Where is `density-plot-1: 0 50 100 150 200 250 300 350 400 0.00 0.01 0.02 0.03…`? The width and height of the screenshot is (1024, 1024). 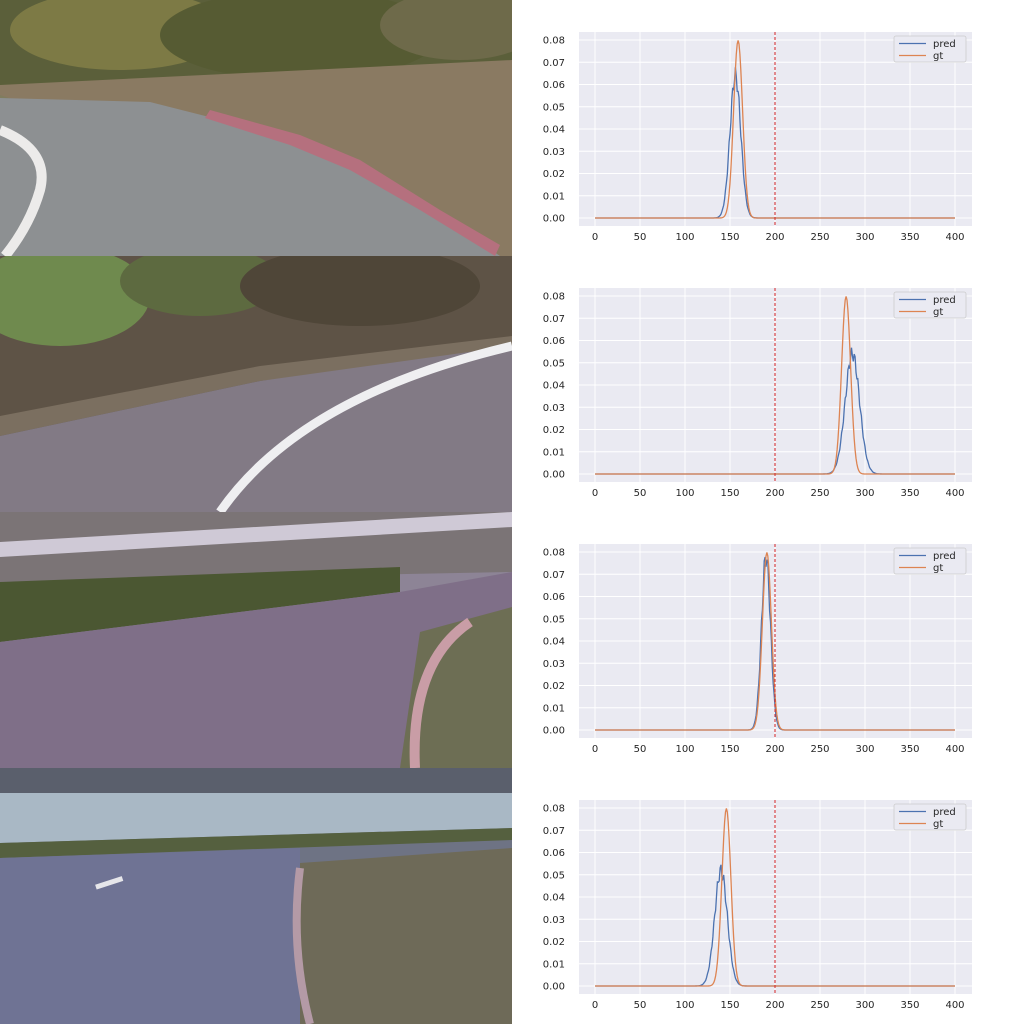
density-plot-1: 0 50 100 150 200 250 300 350 400 0.00 0.01 0.02 0.03… is located at coordinates (768, 128).